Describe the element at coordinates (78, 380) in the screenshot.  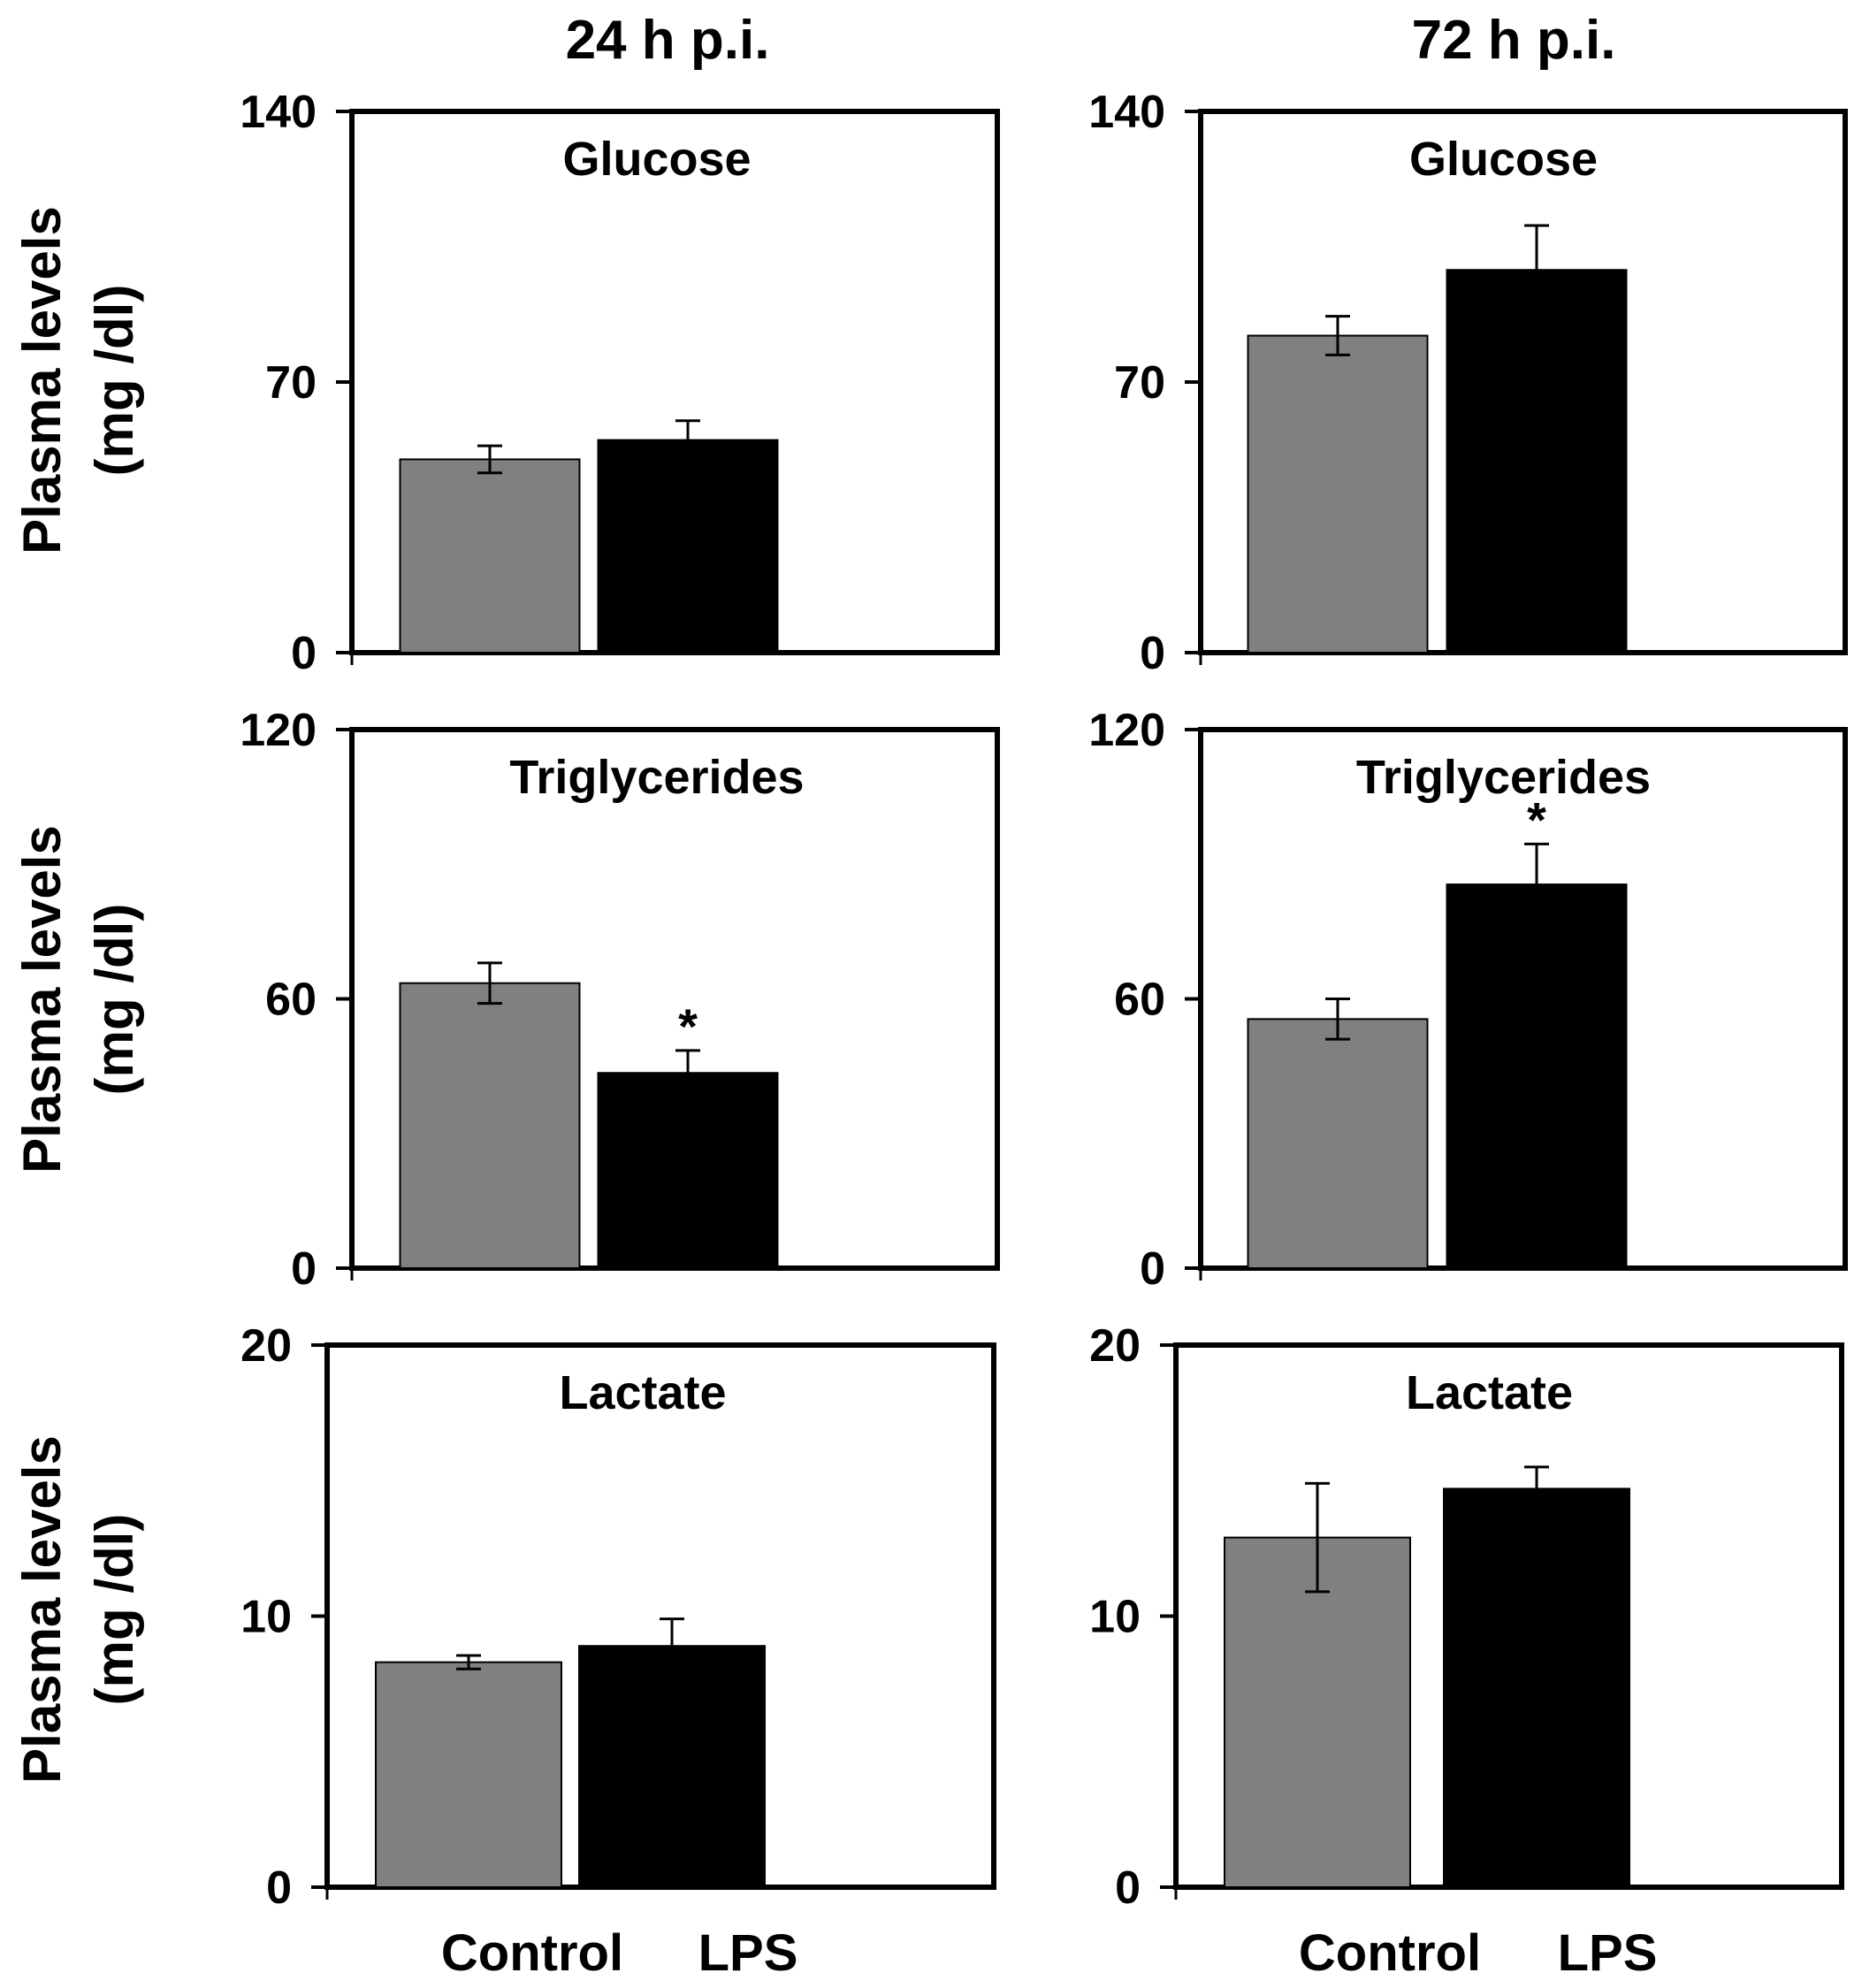
I see `y-axis-title-row-1: Plasma levels (mg /dl)` at that location.